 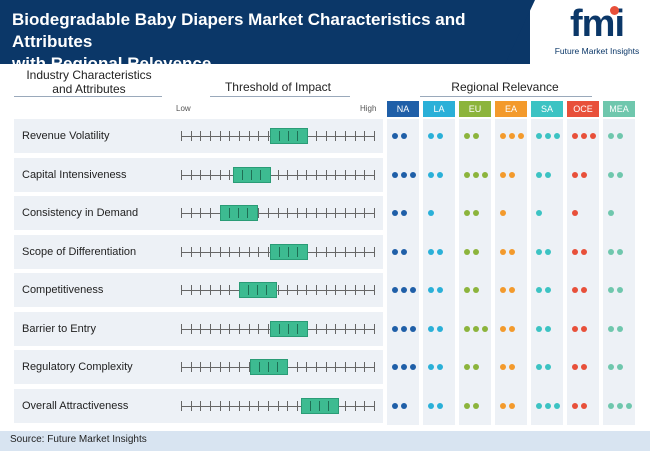 What do you see at coordinates (88, 96) in the screenshot?
I see `industry-header-rule` at bounding box center [88, 96].